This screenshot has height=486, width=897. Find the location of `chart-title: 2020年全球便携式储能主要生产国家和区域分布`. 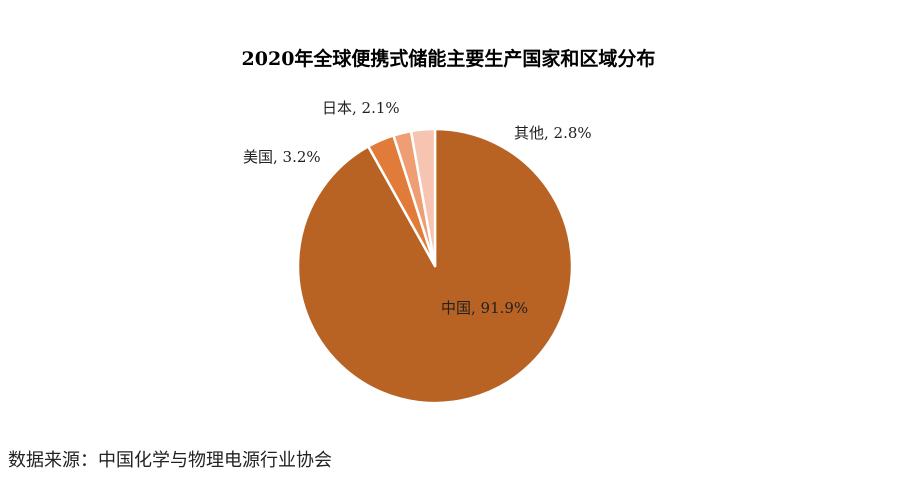

chart-title: 2020年全球便携式储能主要生产国家和区域分布 is located at coordinates (448, 59).